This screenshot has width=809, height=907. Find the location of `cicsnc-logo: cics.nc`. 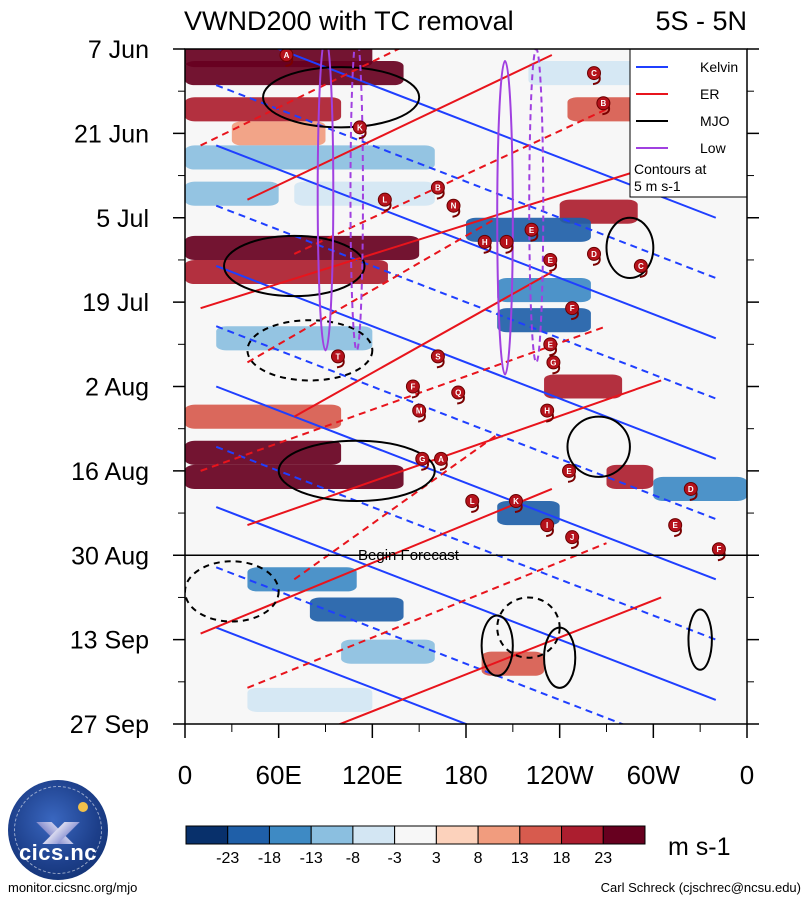

cicsnc-logo: cics.nc is located at coordinates (58, 830).